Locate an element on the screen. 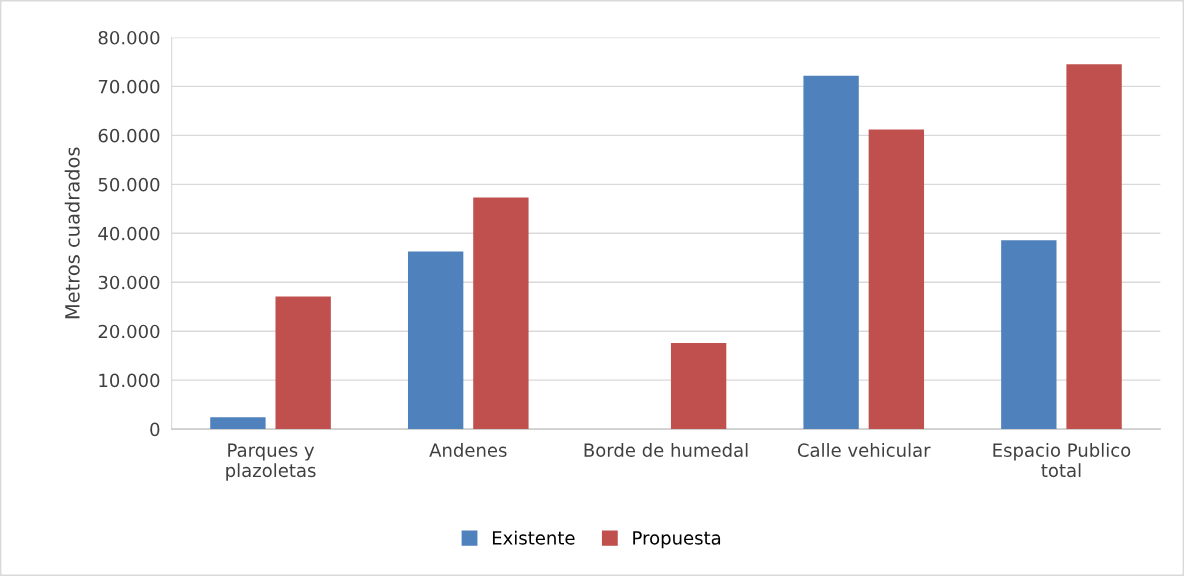  x-tick-label: Calle vehicular is located at coordinates (864, 450).